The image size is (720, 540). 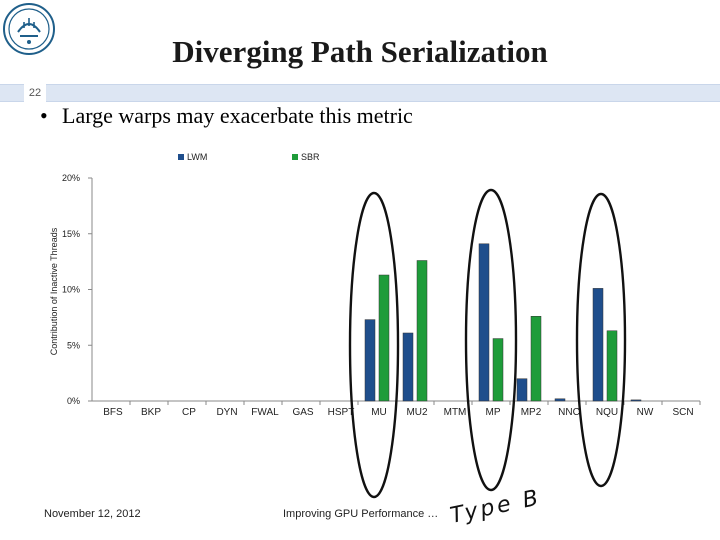 What do you see at coordinates (417, 412) in the screenshot?
I see `x-tick-label: MU2` at bounding box center [417, 412].